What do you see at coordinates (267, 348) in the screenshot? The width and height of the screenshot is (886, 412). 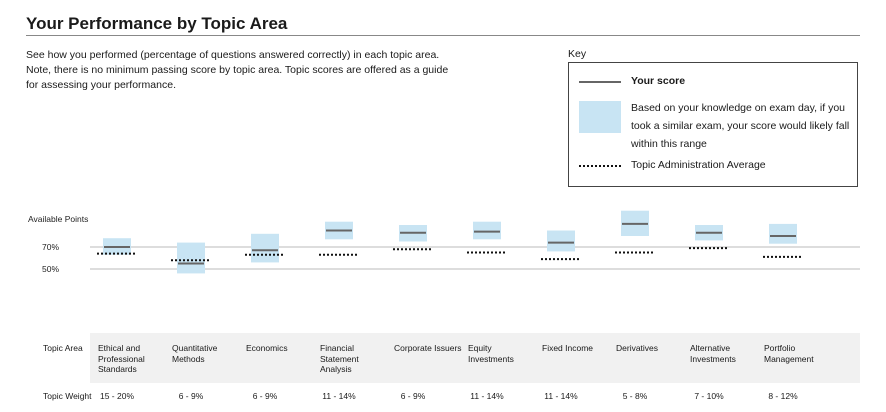 I see `topic-name: Economics` at bounding box center [267, 348].